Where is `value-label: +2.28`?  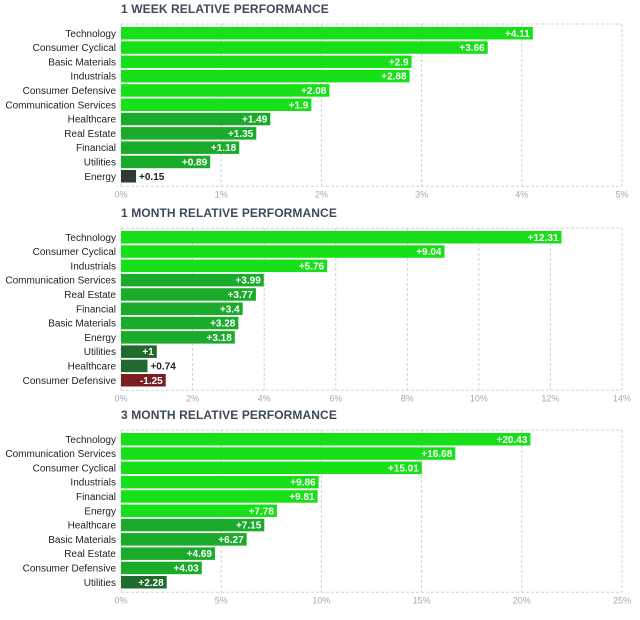 value-label: +2.28 is located at coordinates (151, 583).